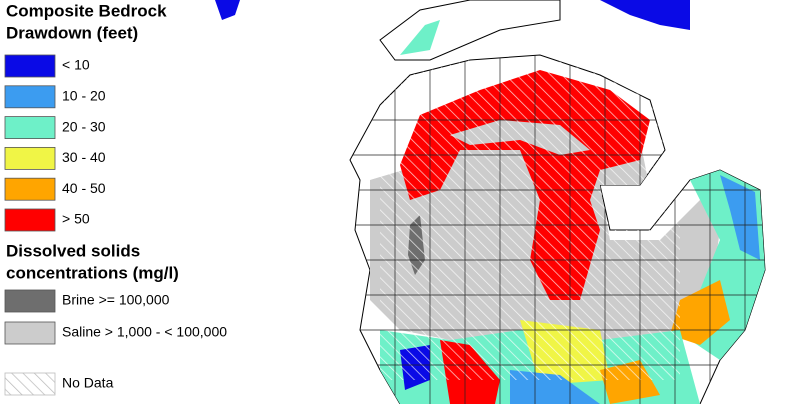 The image size is (800, 404). I want to click on legend-label: No Data, so click(88, 383).